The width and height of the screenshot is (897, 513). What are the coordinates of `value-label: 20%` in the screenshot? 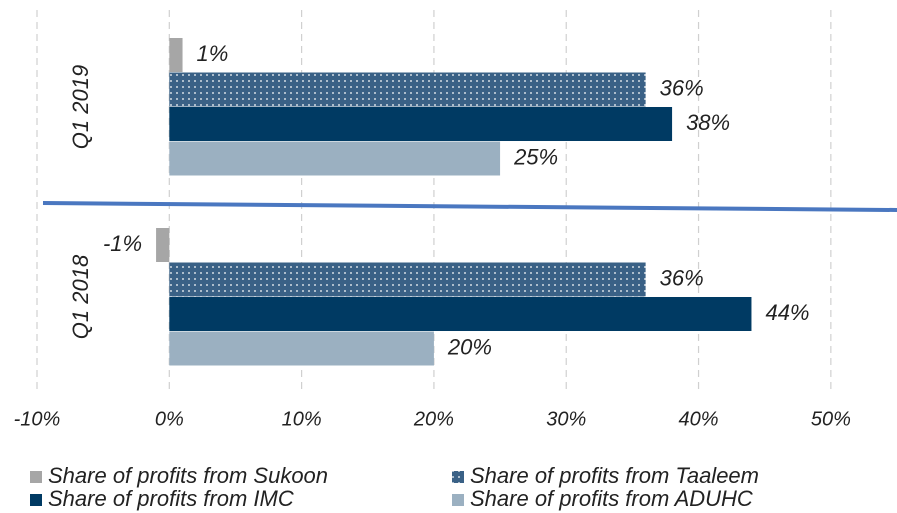 It's located at (469, 347).